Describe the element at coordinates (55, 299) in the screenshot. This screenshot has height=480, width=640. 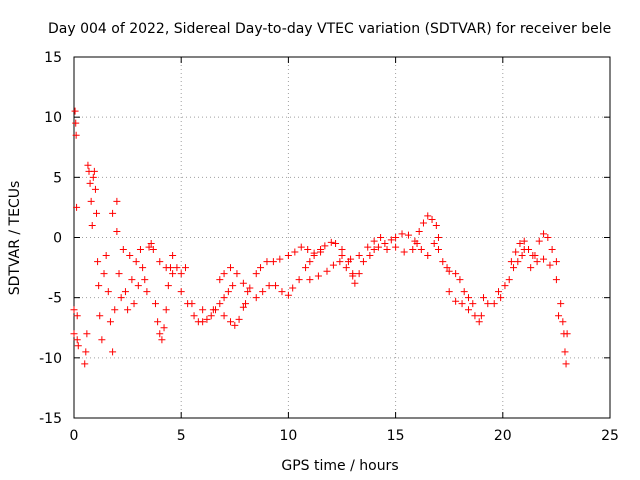
I see `y-tick-label: -5` at that location.